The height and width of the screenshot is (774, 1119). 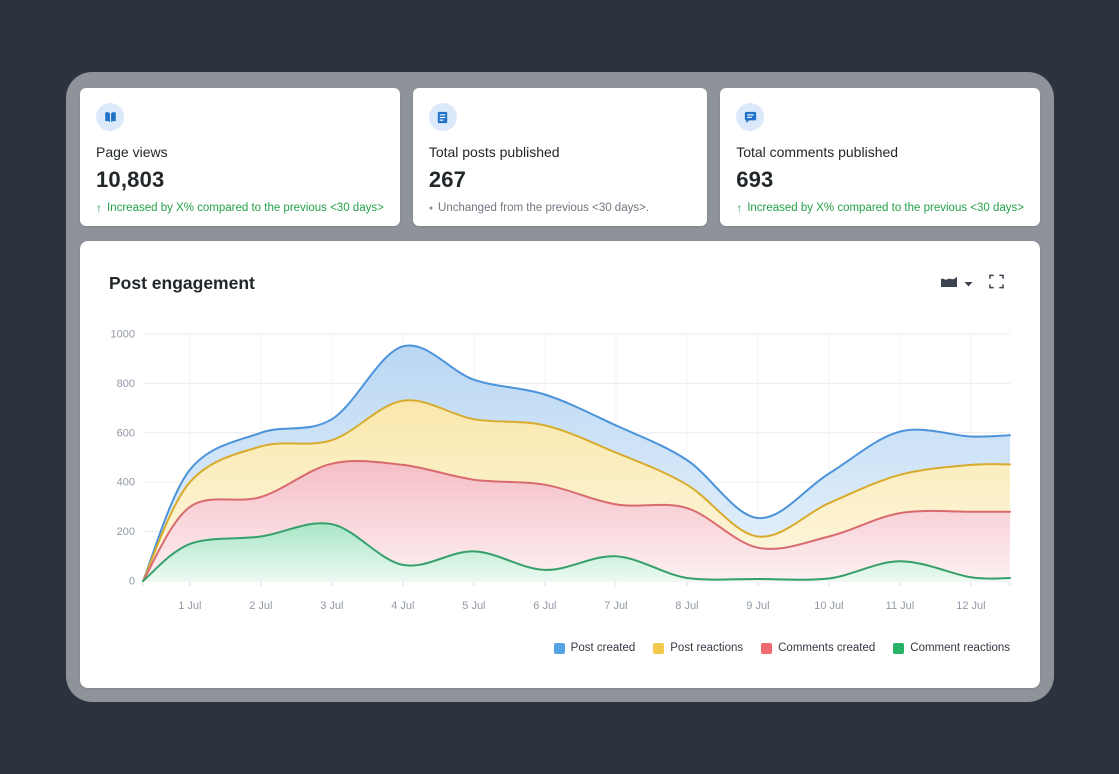 What do you see at coordinates (828, 606) in the screenshot?
I see `svg-text: 10 Jul` at bounding box center [828, 606].